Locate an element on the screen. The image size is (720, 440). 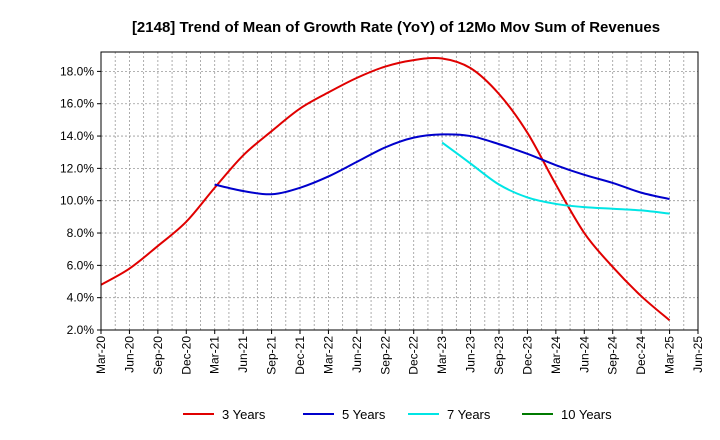
x-tick-label: Jun-21 is located at coordinates (243, 354).